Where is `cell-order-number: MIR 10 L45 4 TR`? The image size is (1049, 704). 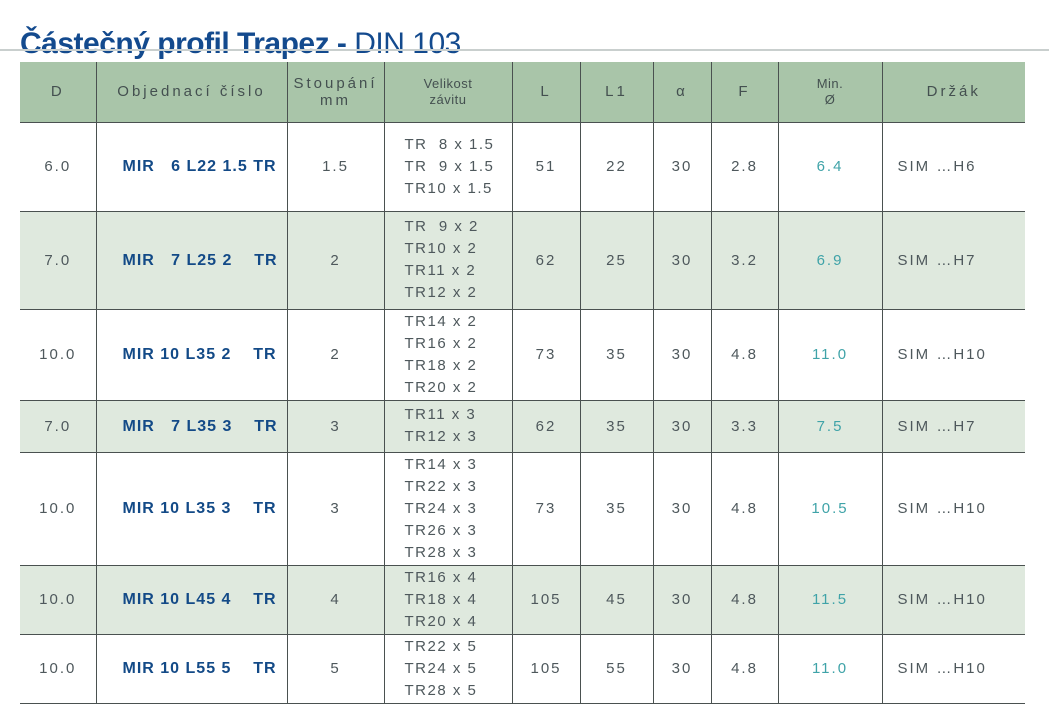
cell-order-number: MIR 10 L45 4 TR is located at coordinates (191, 600).